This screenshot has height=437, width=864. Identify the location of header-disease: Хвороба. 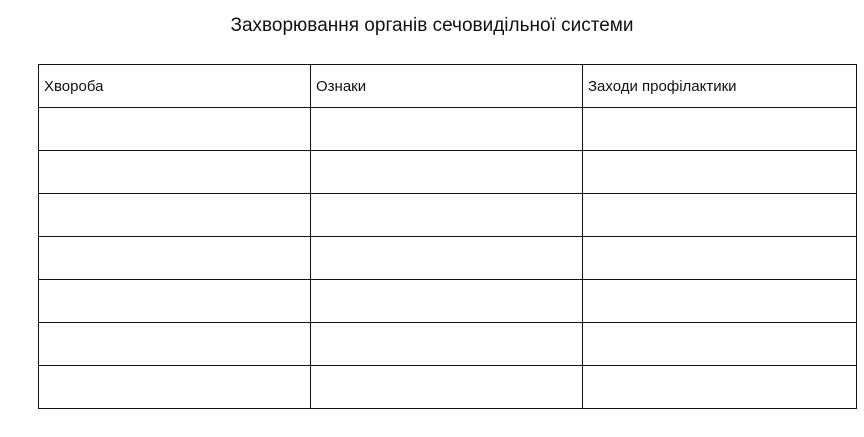
(174, 86).